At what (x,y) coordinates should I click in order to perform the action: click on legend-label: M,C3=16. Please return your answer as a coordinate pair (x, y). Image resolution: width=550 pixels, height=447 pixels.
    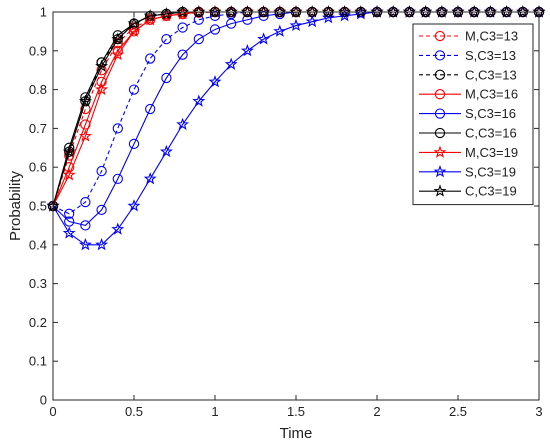
    Looking at the image, I should click on (491, 94).